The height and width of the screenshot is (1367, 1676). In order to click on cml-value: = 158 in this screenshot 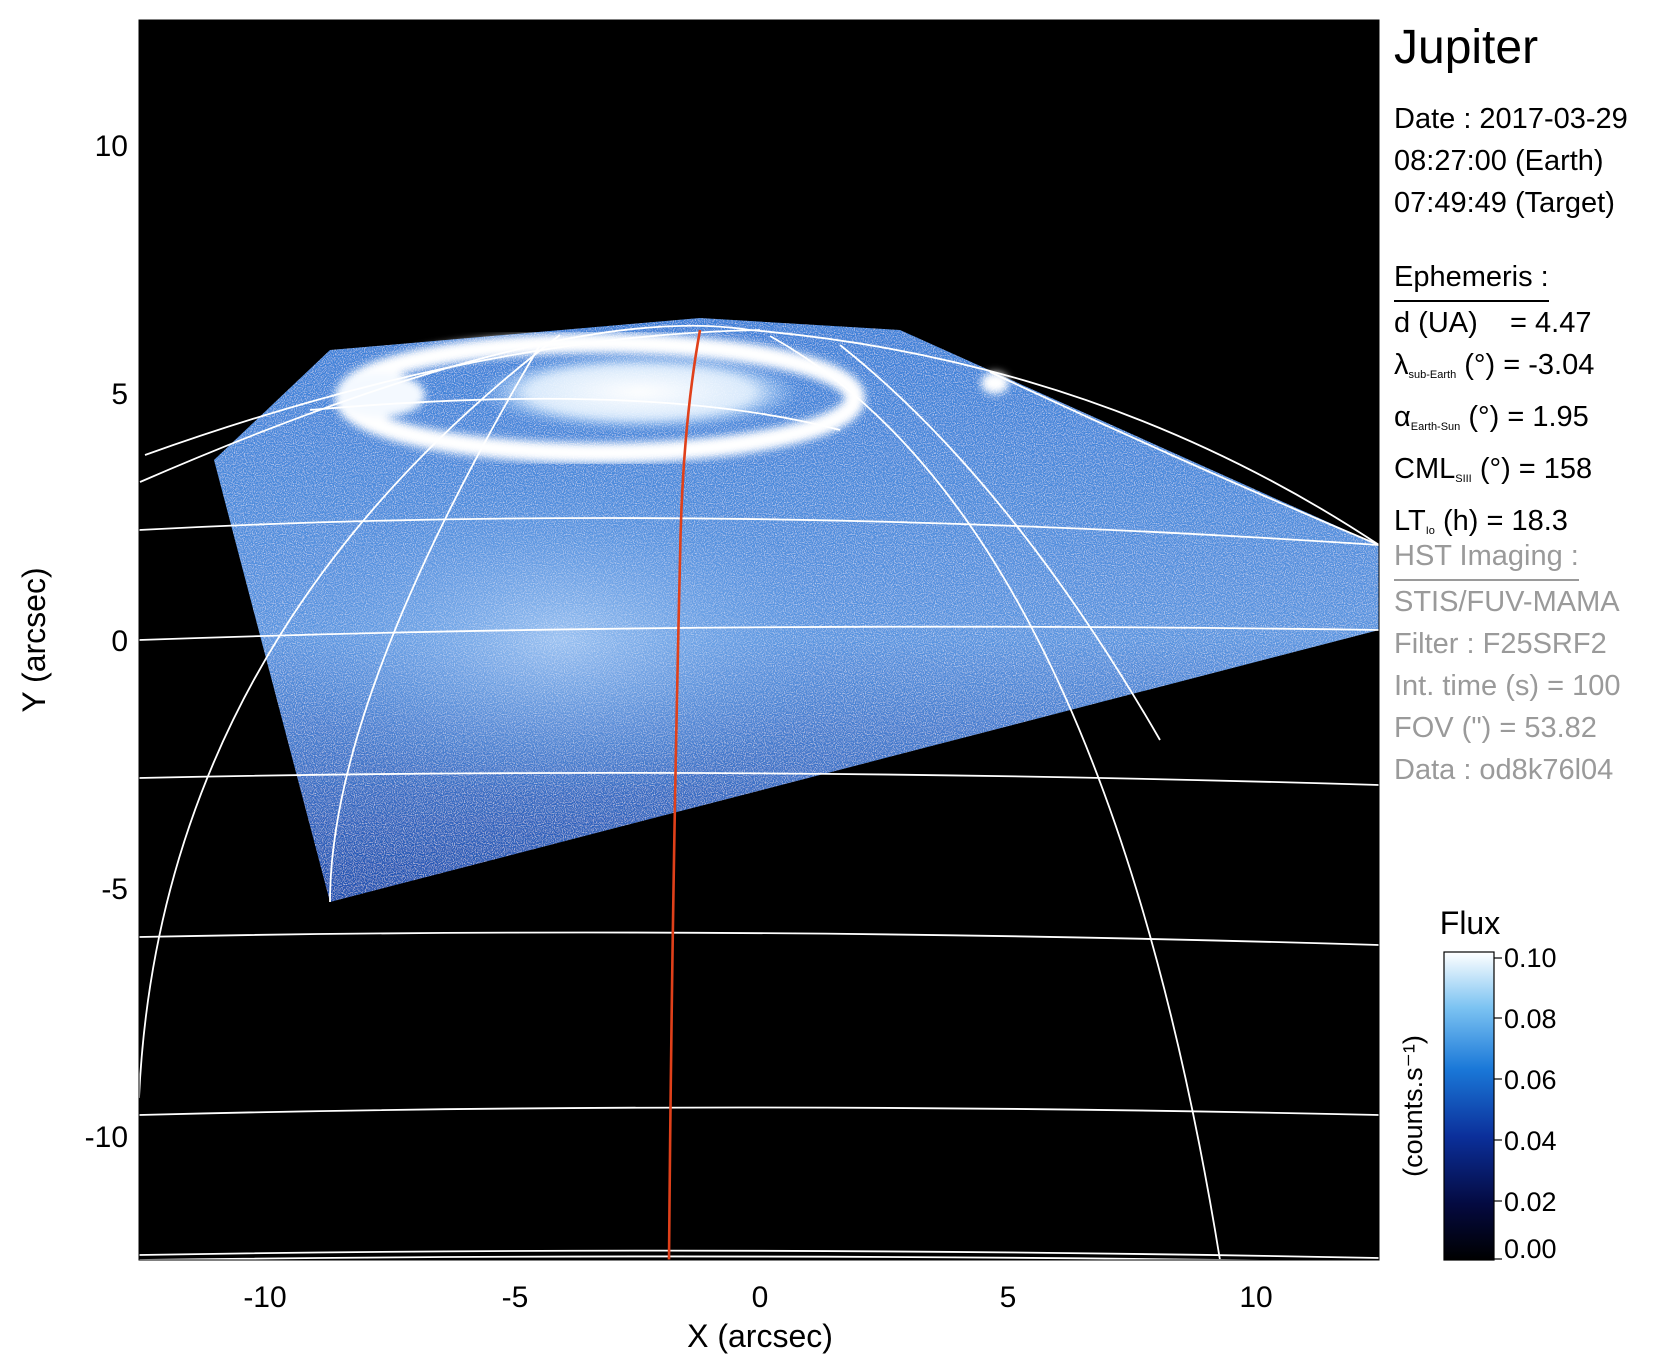, I will do `click(1555, 469)`.